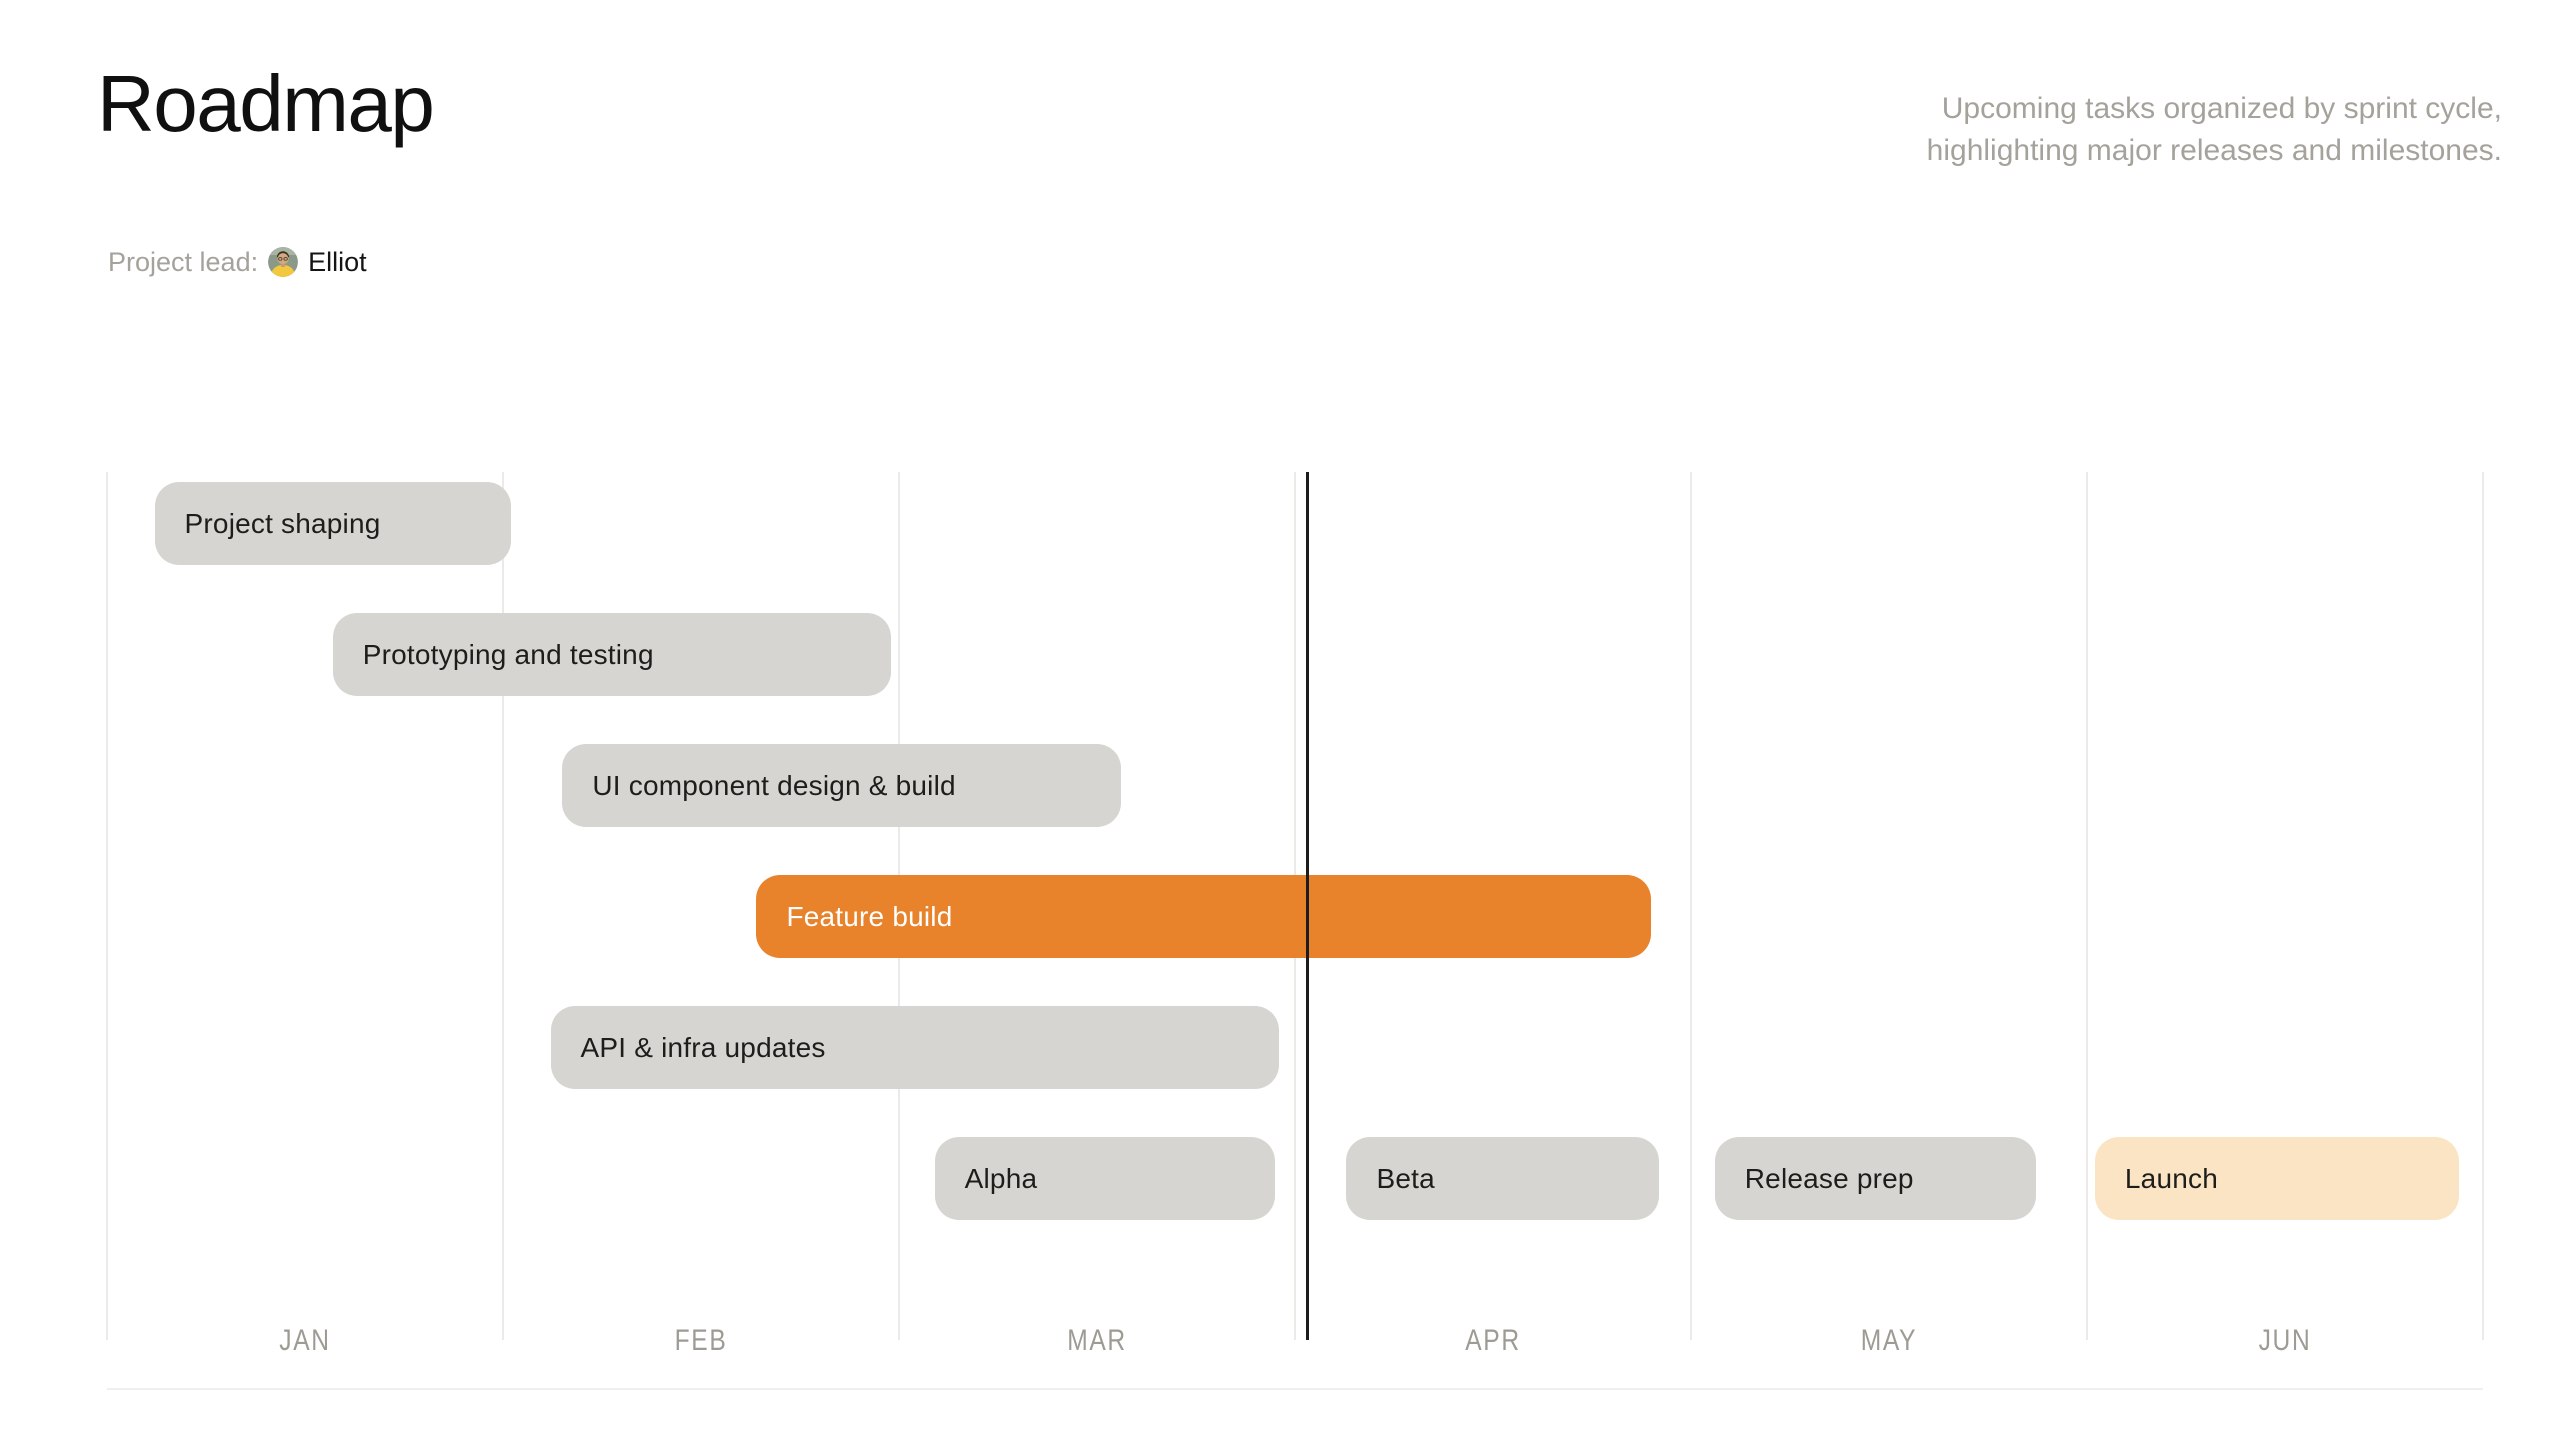  Describe the element at coordinates (703, 1047) in the screenshot. I see `task-label: API & infra updates` at that location.